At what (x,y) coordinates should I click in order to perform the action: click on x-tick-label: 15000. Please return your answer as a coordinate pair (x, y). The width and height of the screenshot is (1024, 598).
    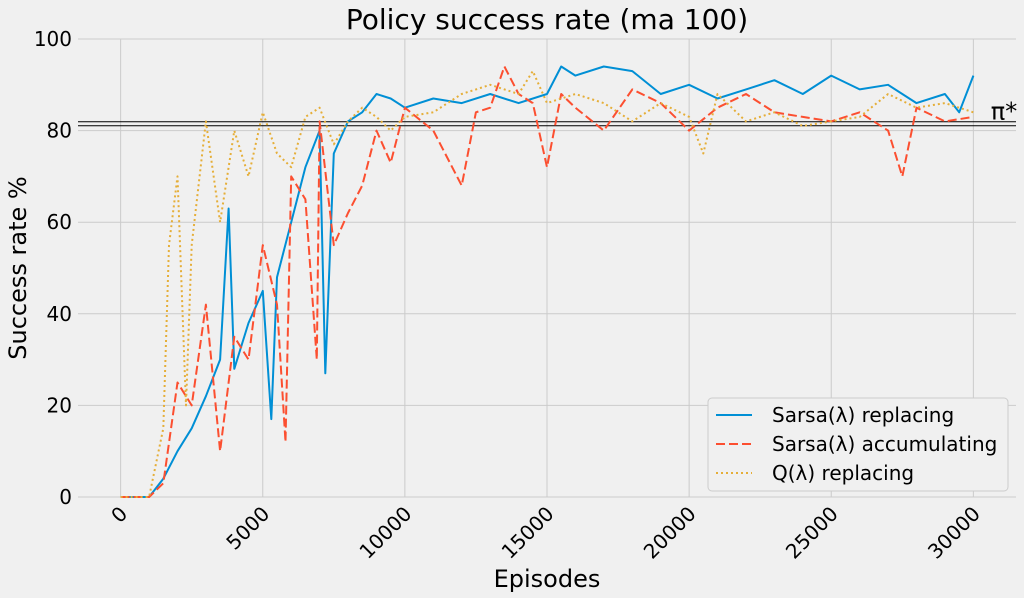
    Looking at the image, I should click on (528, 533).